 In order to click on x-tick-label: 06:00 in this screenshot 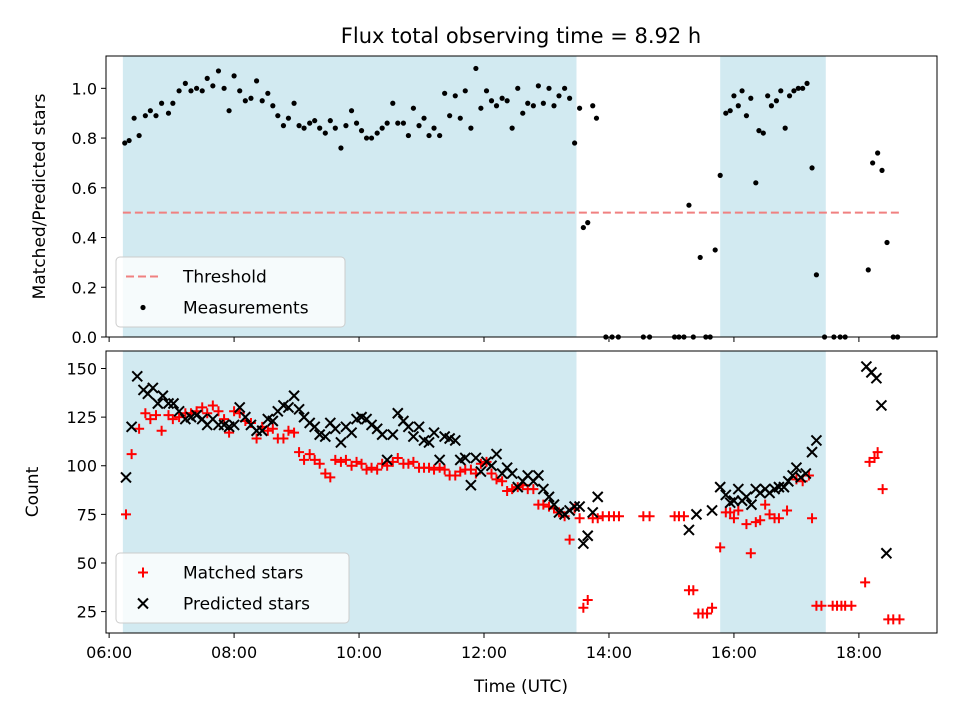, I will do `click(109, 652)`.